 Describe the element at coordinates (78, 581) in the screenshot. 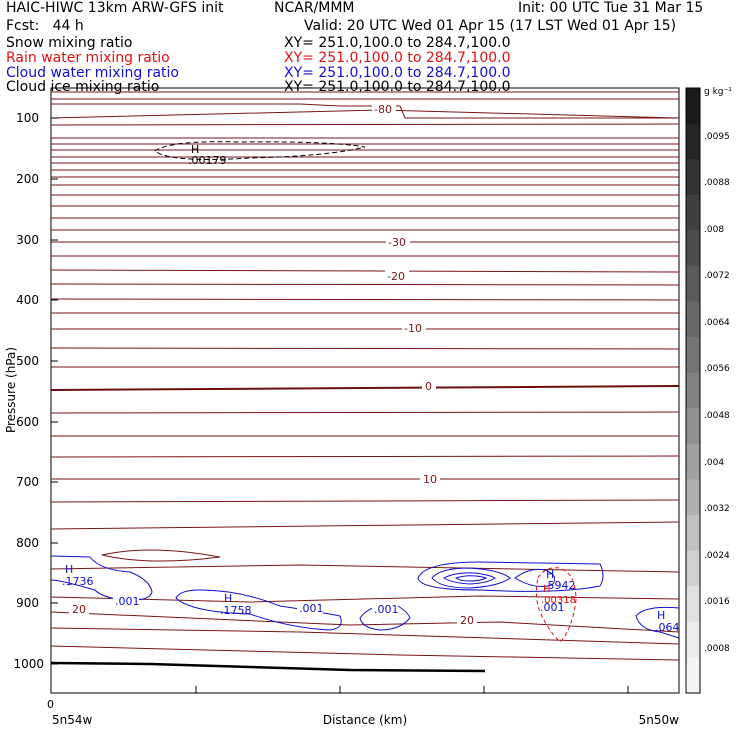

I see `cloud-water-max-value: .1736` at that location.